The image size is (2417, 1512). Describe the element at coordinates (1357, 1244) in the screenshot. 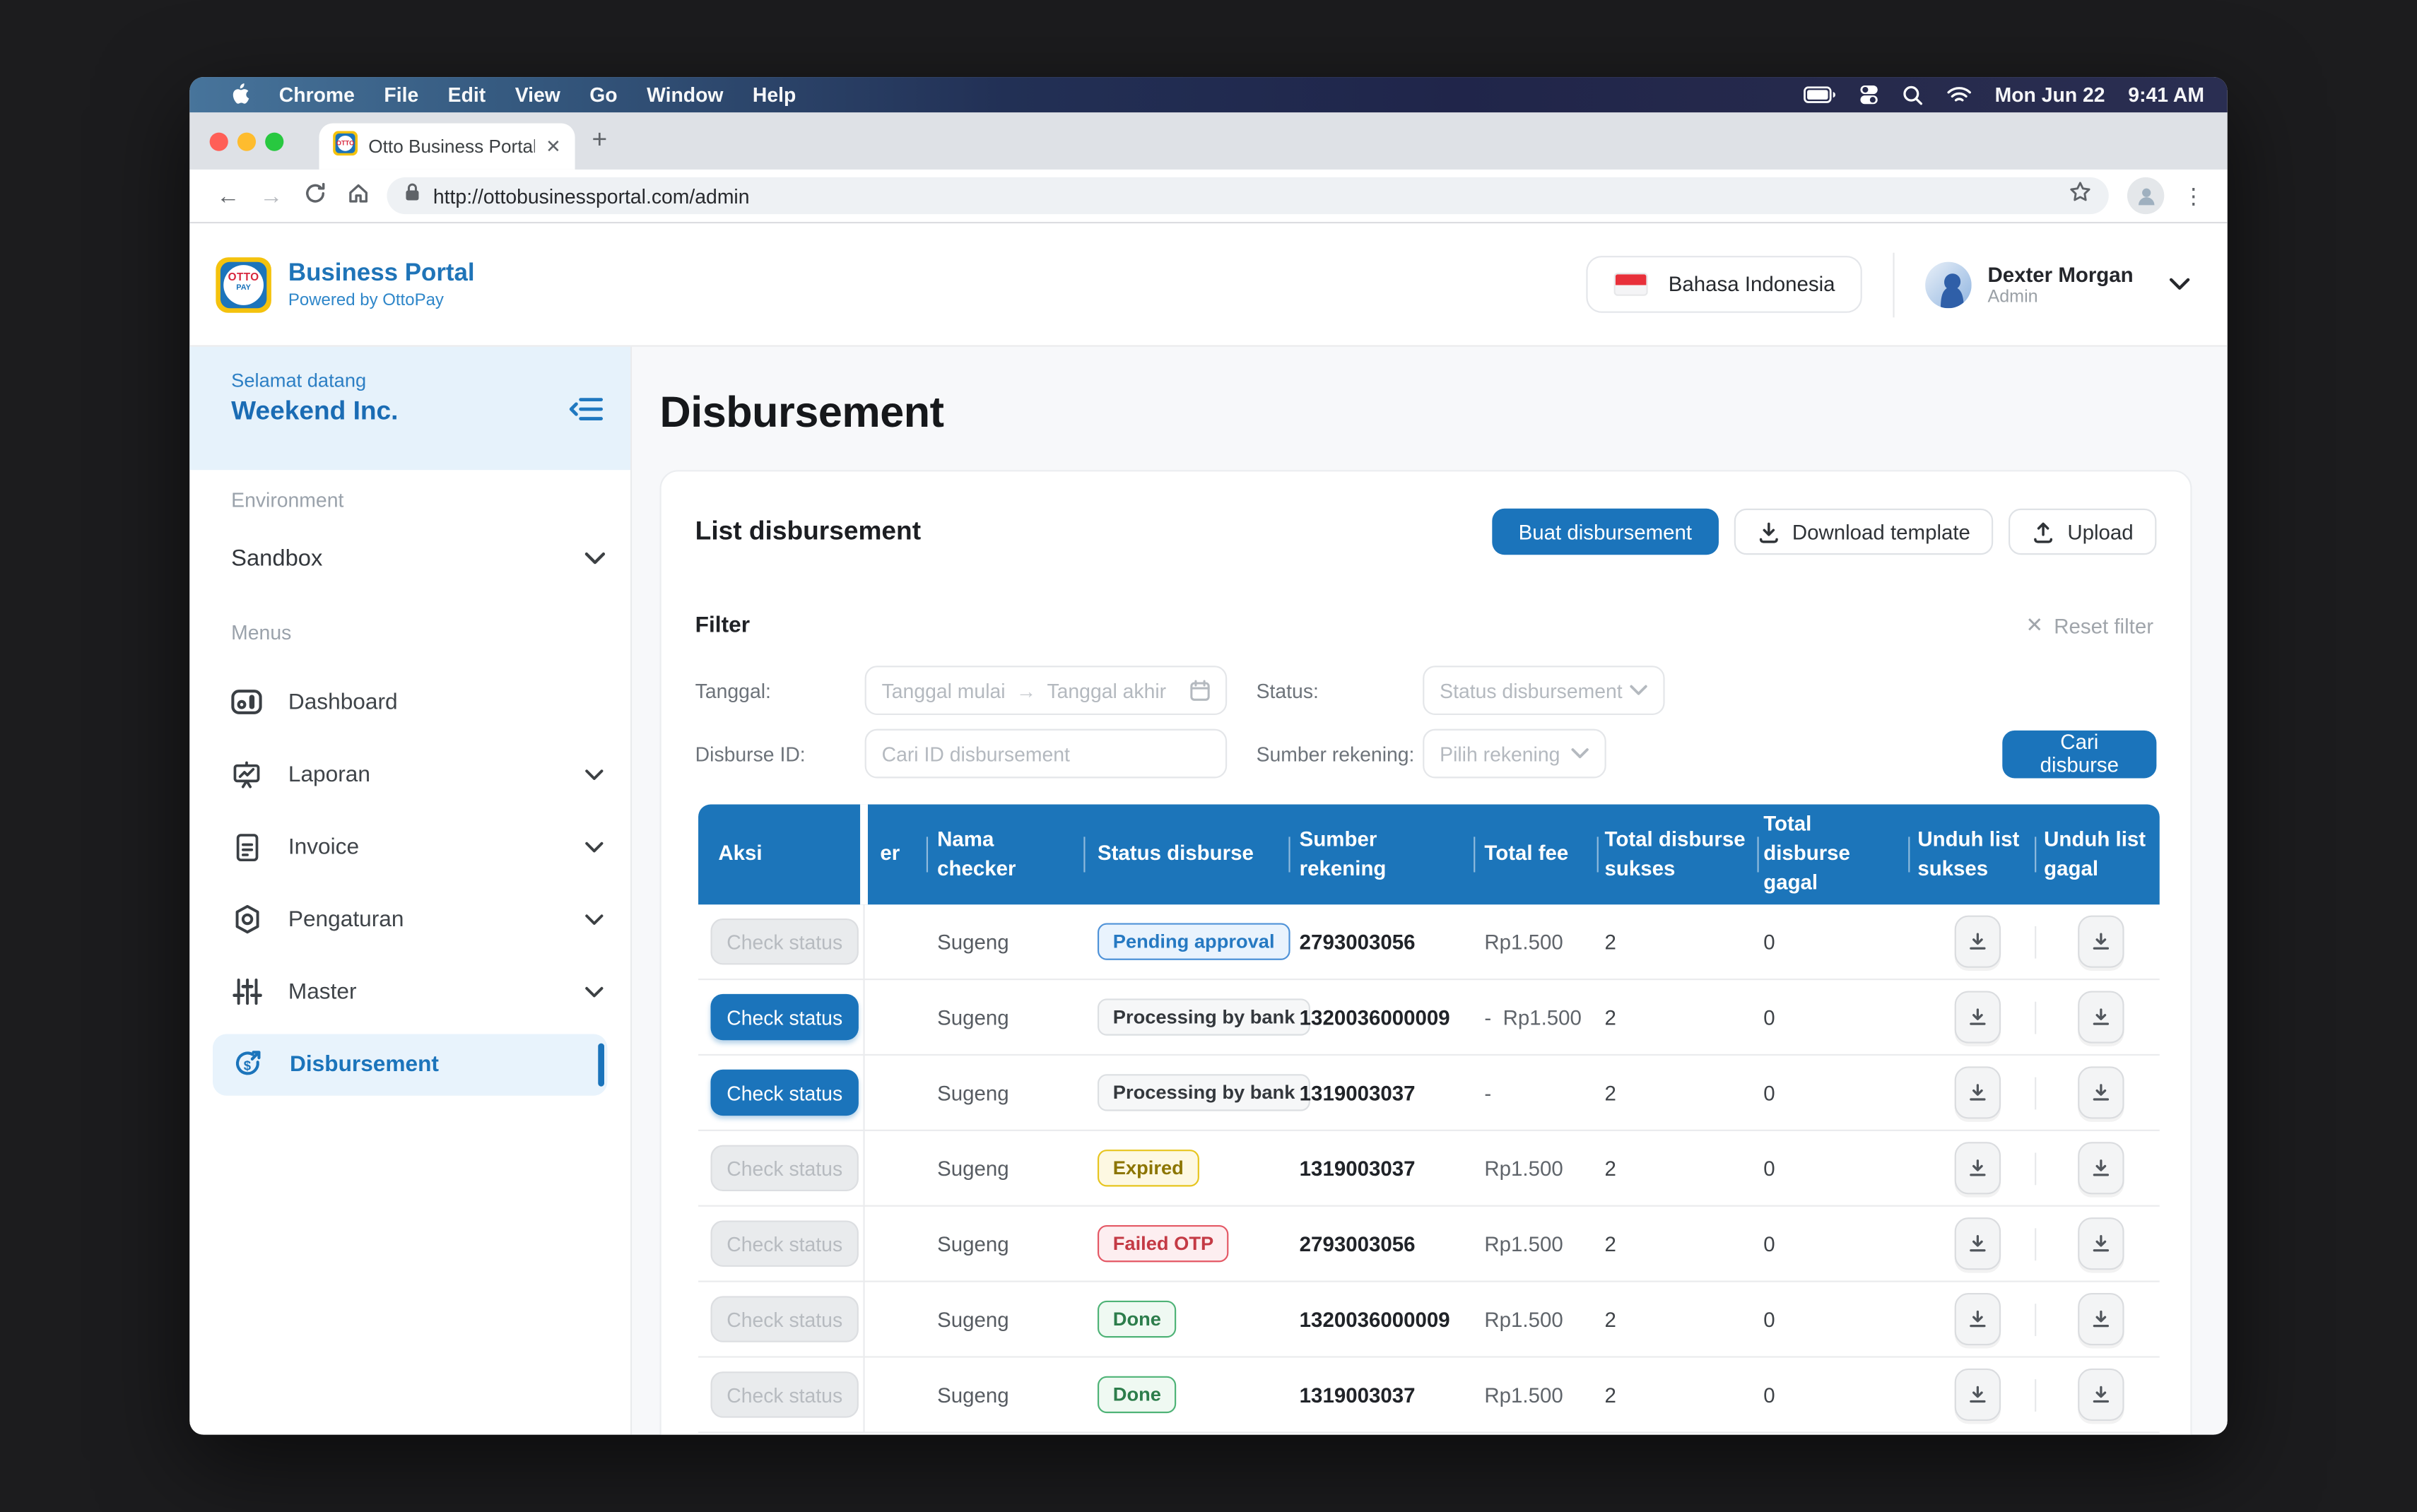

I see `sumber-rekening-cell: 2793003056` at that location.